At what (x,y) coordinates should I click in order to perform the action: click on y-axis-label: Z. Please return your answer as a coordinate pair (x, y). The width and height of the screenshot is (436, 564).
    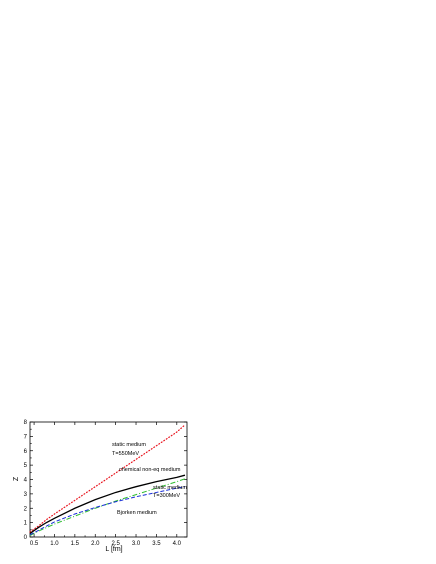
    Looking at the image, I should click on (16, 478).